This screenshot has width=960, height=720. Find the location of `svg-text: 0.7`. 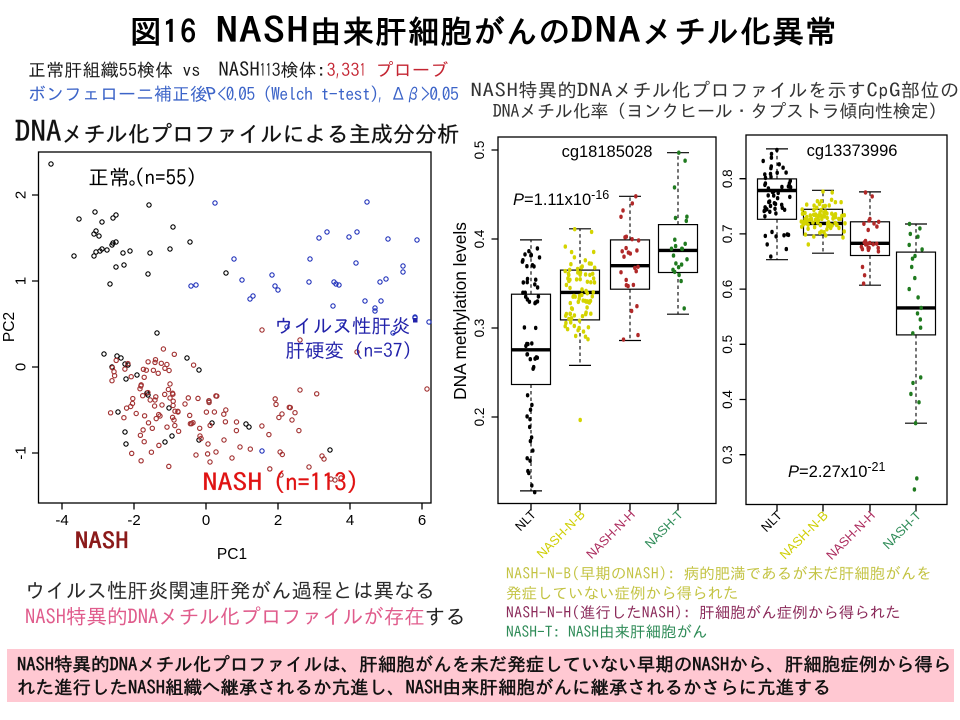

svg-text: 0.7 is located at coordinates (727, 234).